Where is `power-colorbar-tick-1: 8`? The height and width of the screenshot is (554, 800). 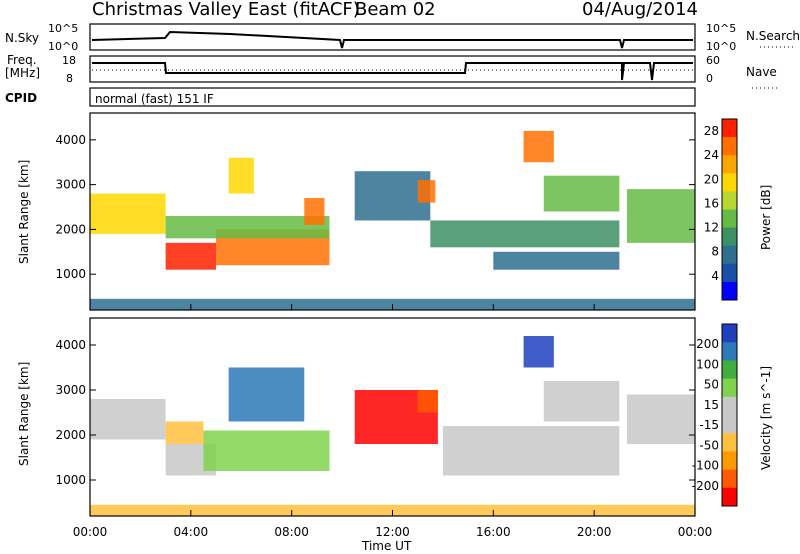
power-colorbar-tick-1: 8 is located at coordinates (715, 252).